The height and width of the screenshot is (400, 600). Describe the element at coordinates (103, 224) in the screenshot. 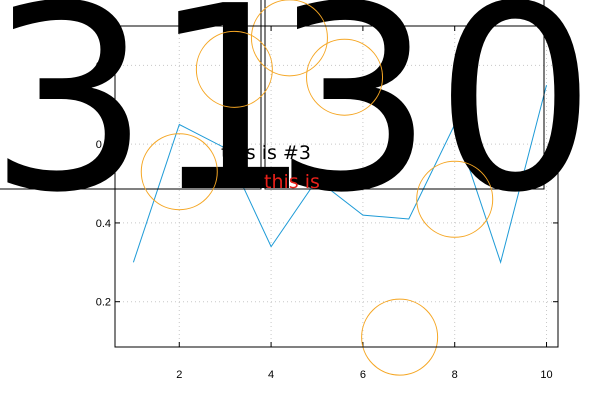

I see `y-tick-label: 0.4` at that location.